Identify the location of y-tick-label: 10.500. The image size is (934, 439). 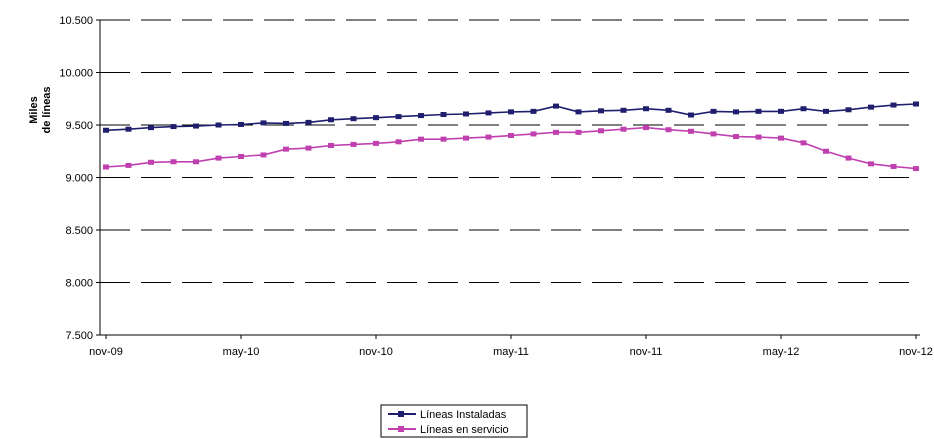
(76, 21).